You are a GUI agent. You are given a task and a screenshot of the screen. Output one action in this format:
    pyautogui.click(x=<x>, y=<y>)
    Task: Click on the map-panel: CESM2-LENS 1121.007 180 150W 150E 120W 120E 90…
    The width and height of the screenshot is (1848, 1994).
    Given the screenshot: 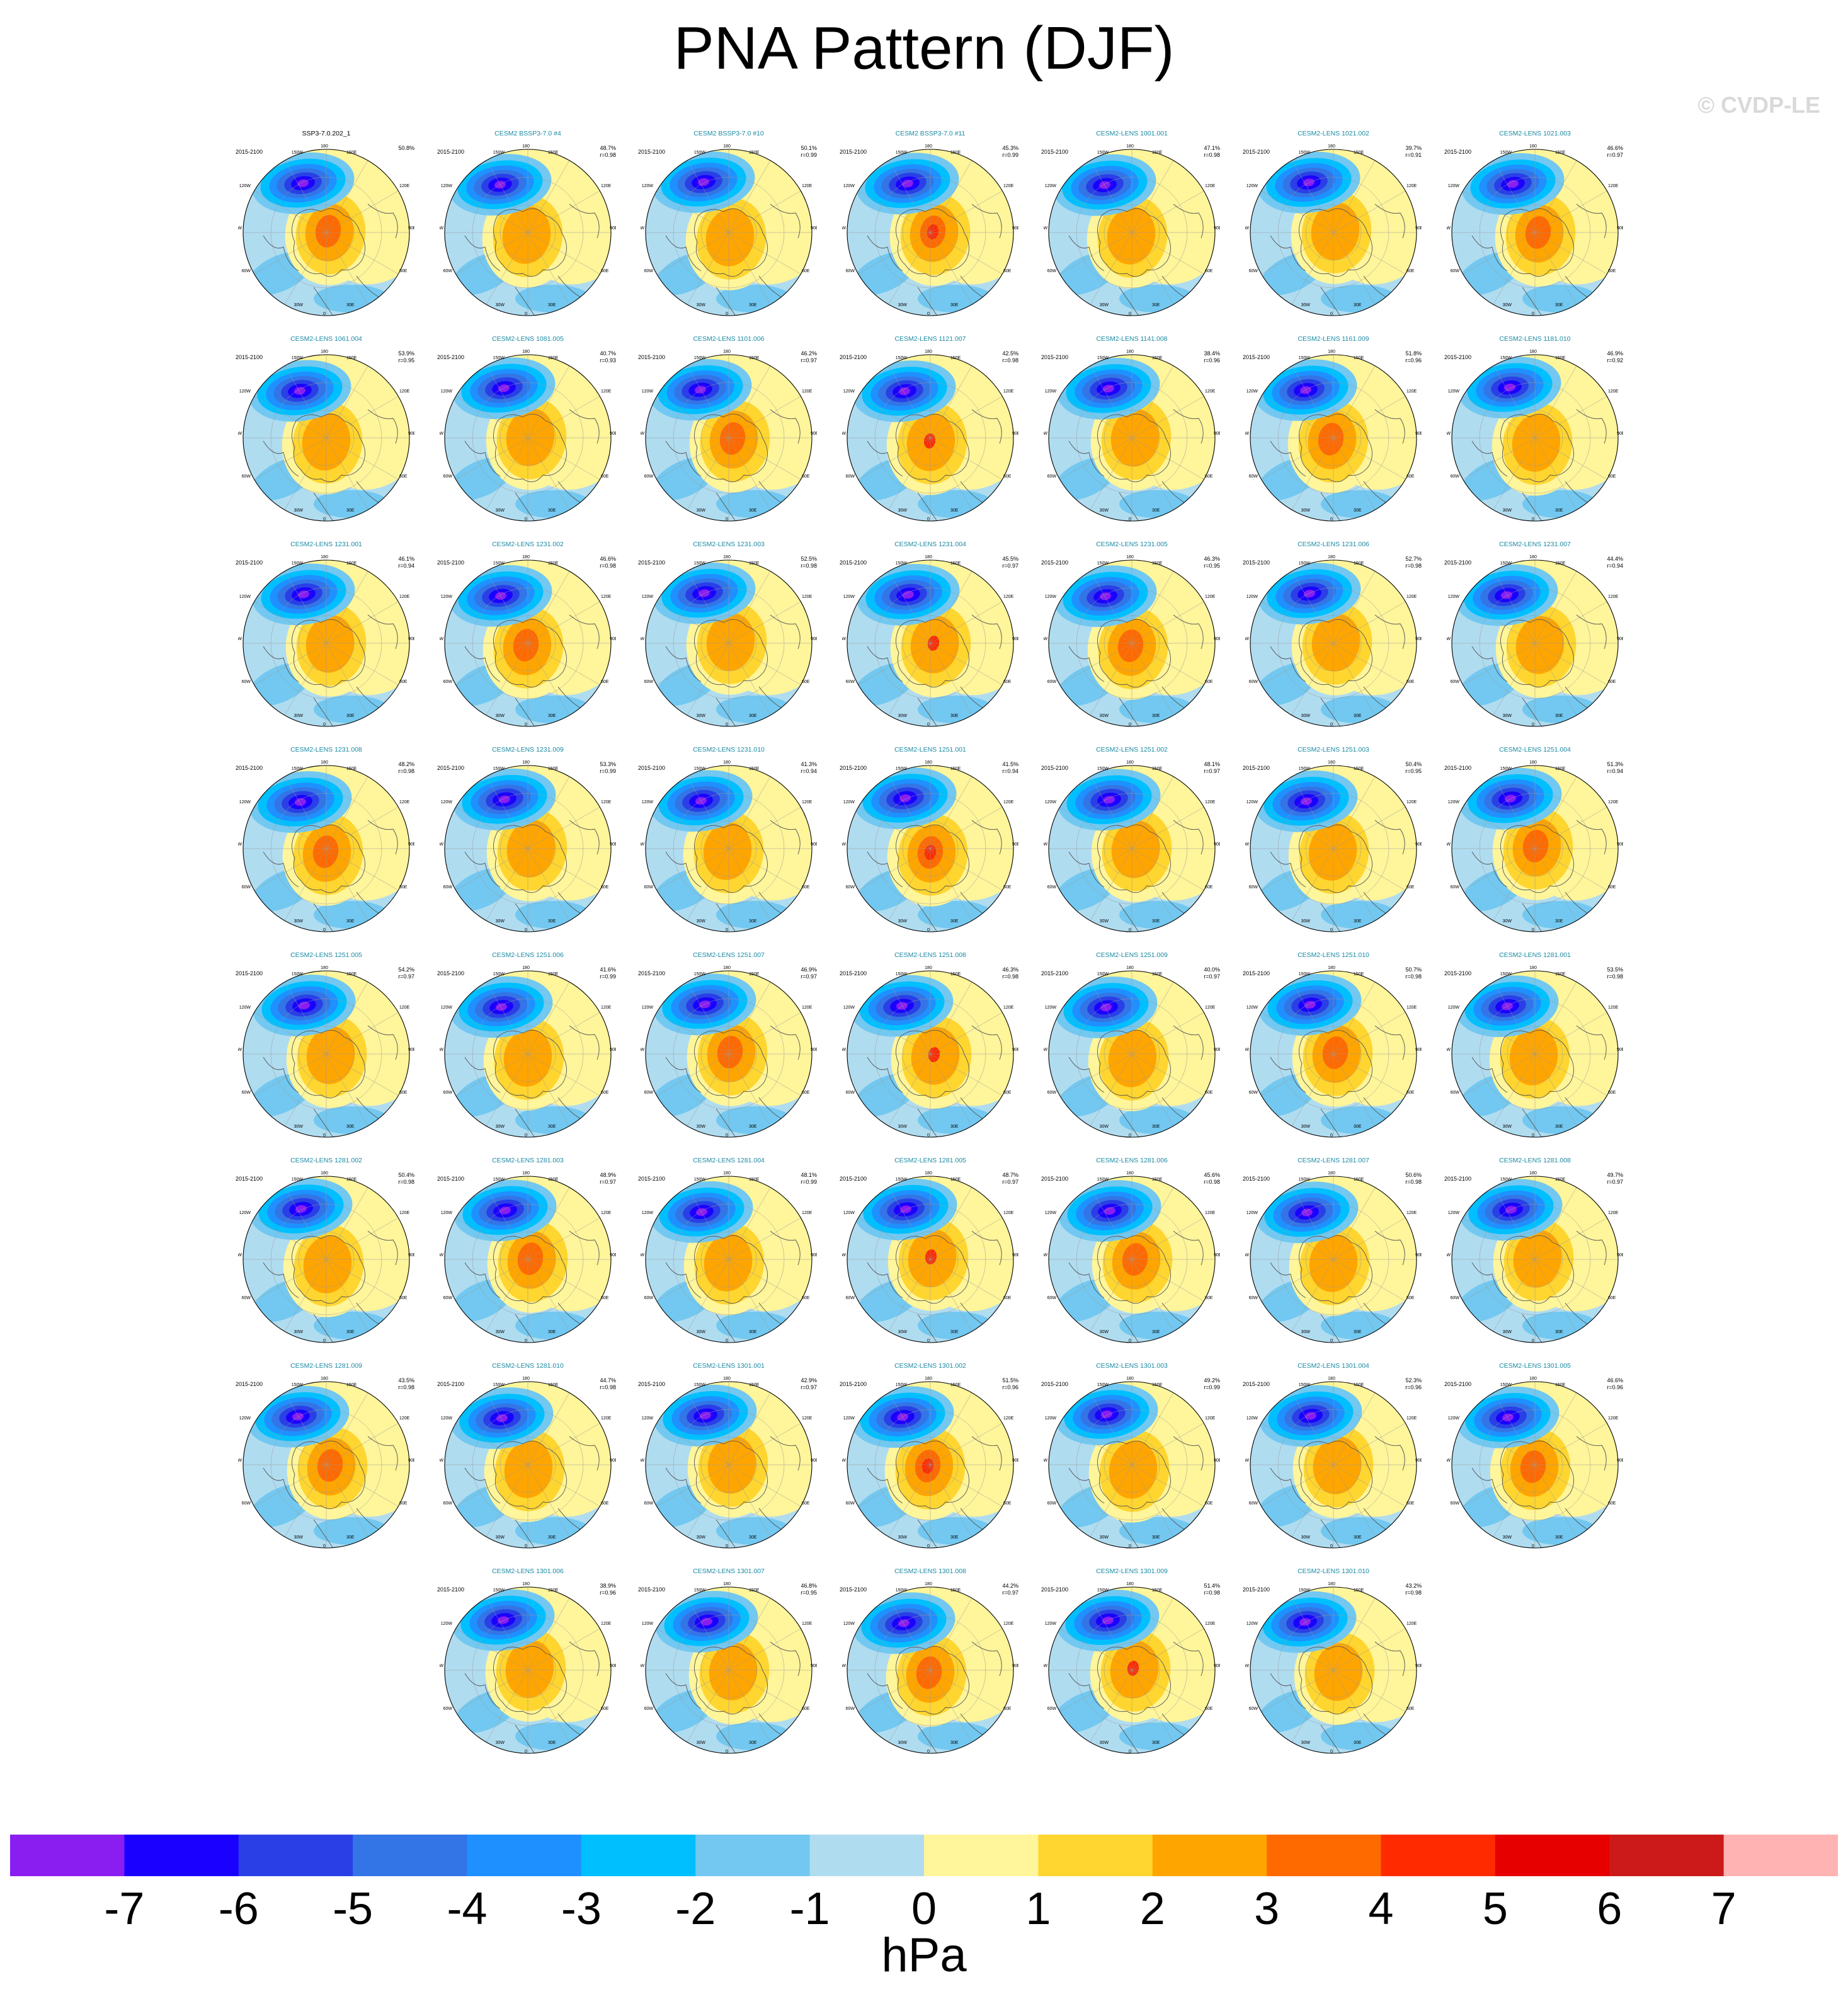 What is the action you would take?
    pyautogui.click(x=930, y=433)
    